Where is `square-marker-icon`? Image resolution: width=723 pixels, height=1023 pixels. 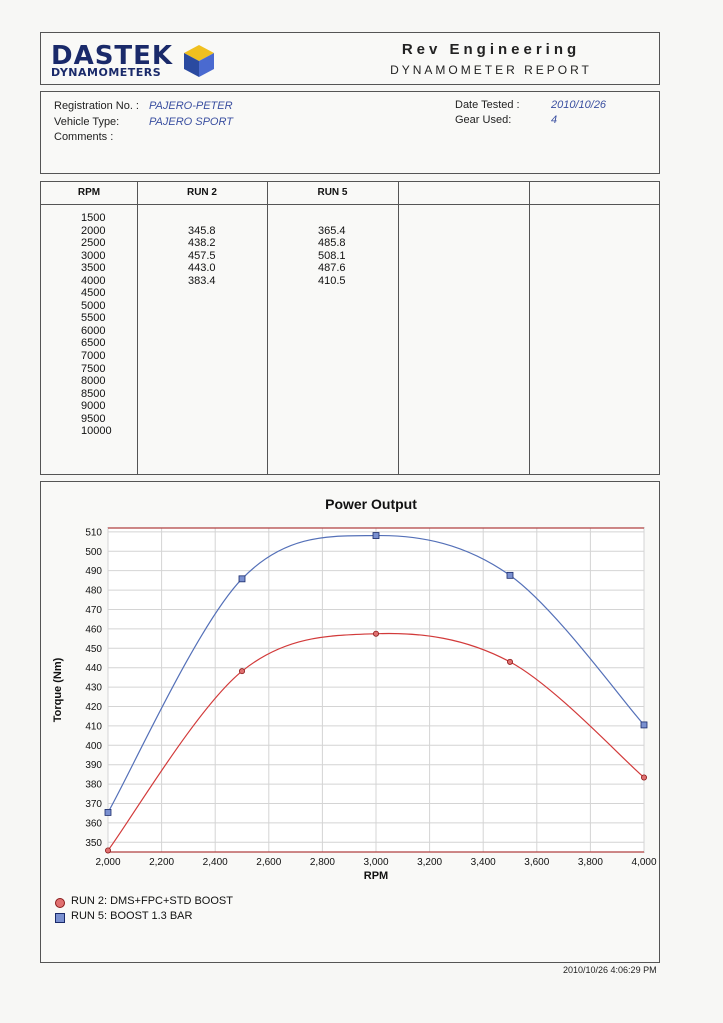 square-marker-icon is located at coordinates (60, 918).